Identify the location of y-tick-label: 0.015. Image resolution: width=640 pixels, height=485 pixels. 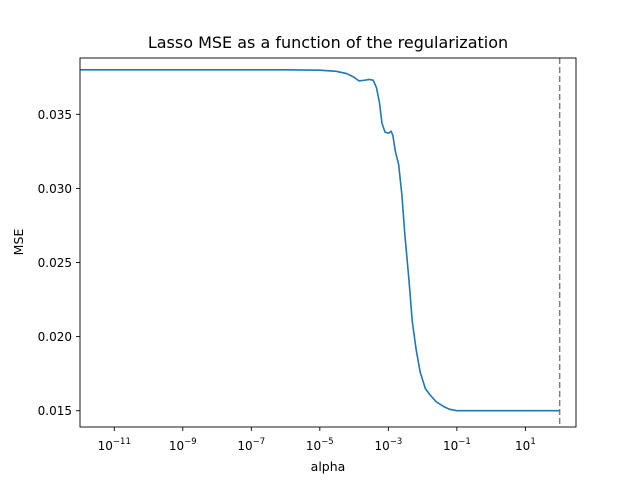
(55, 411).